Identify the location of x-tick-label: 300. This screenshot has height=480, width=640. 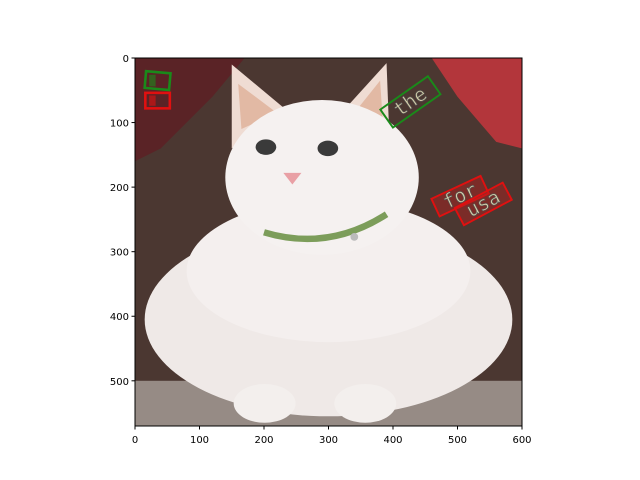
(328, 440).